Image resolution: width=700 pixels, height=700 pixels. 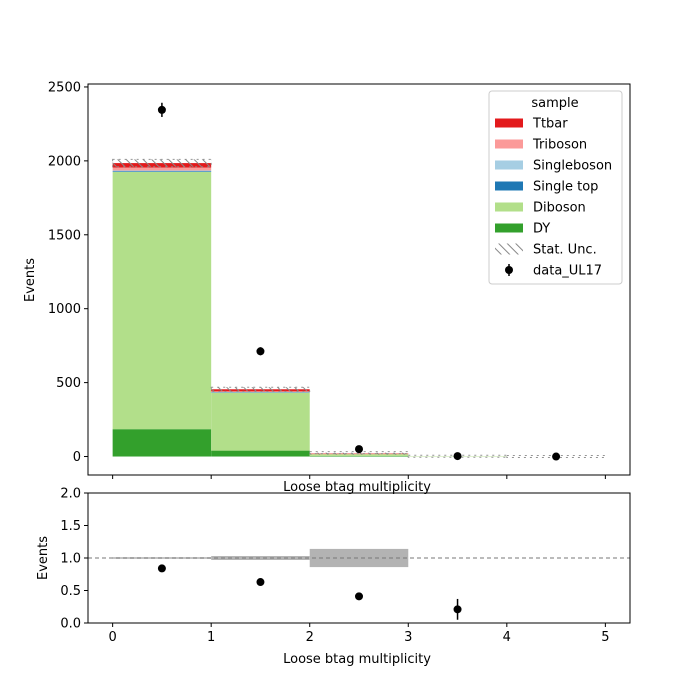 I want to click on legend-label-diboson: Diboson, so click(x=559, y=208).